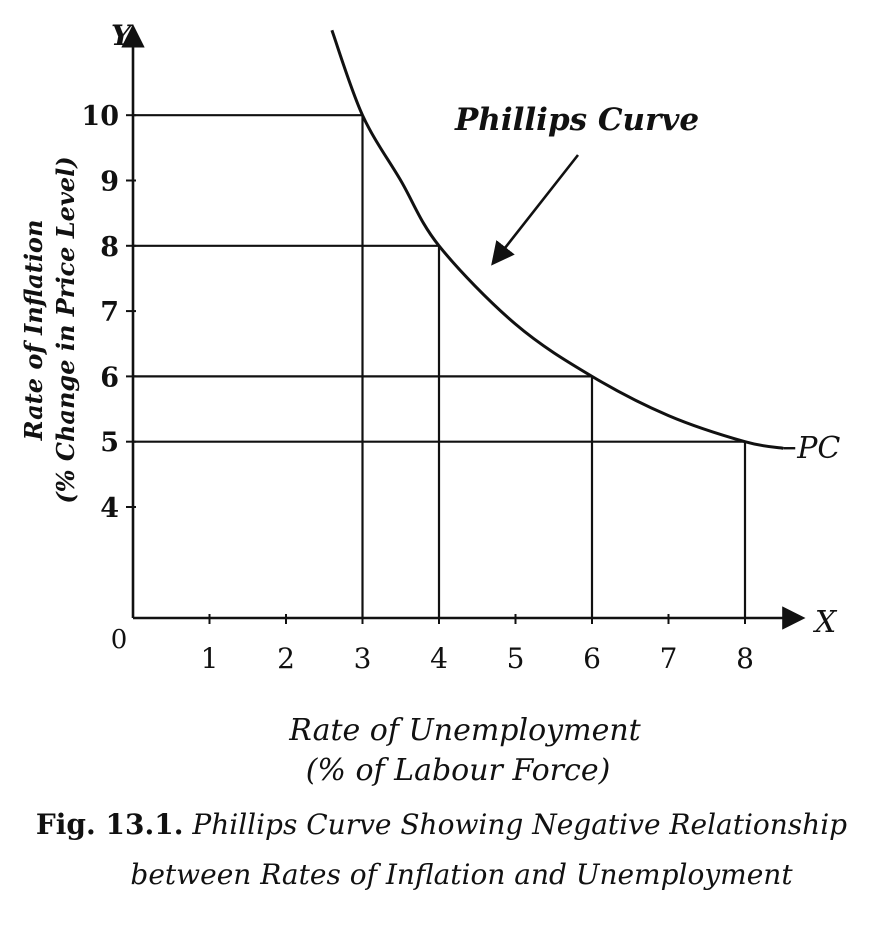  What do you see at coordinates (109, 443) in the screenshot?
I see `y-tick-label: 5` at bounding box center [109, 443].